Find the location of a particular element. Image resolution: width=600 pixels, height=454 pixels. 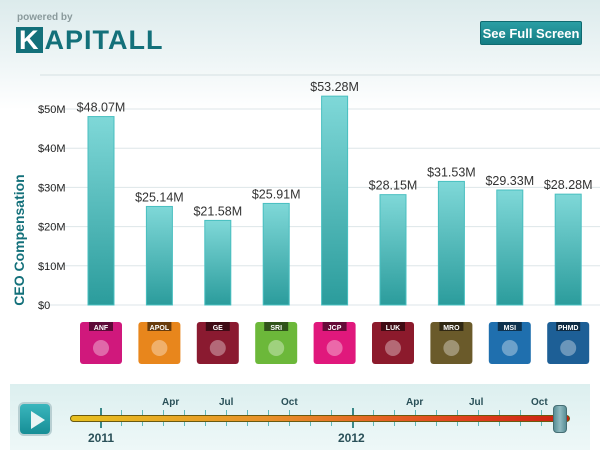

ticker-label: GE is located at coordinates (218, 328).